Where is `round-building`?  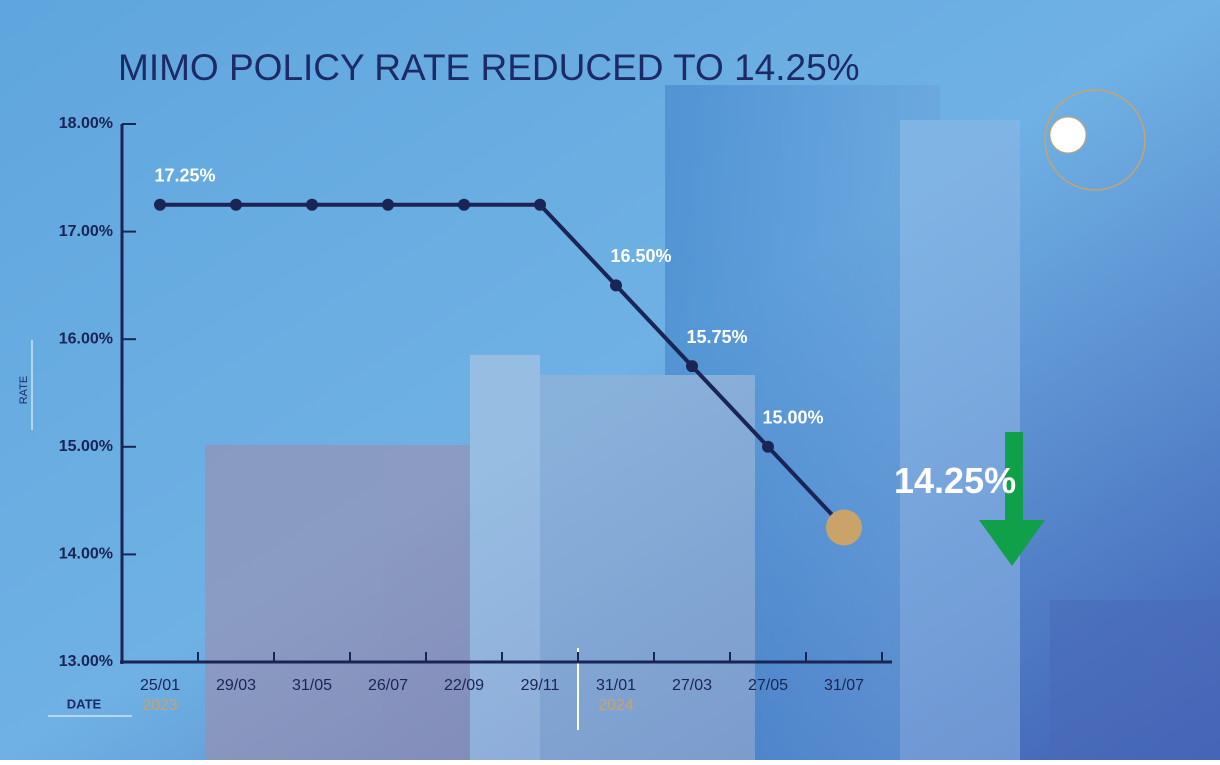 round-building is located at coordinates (505, 557).